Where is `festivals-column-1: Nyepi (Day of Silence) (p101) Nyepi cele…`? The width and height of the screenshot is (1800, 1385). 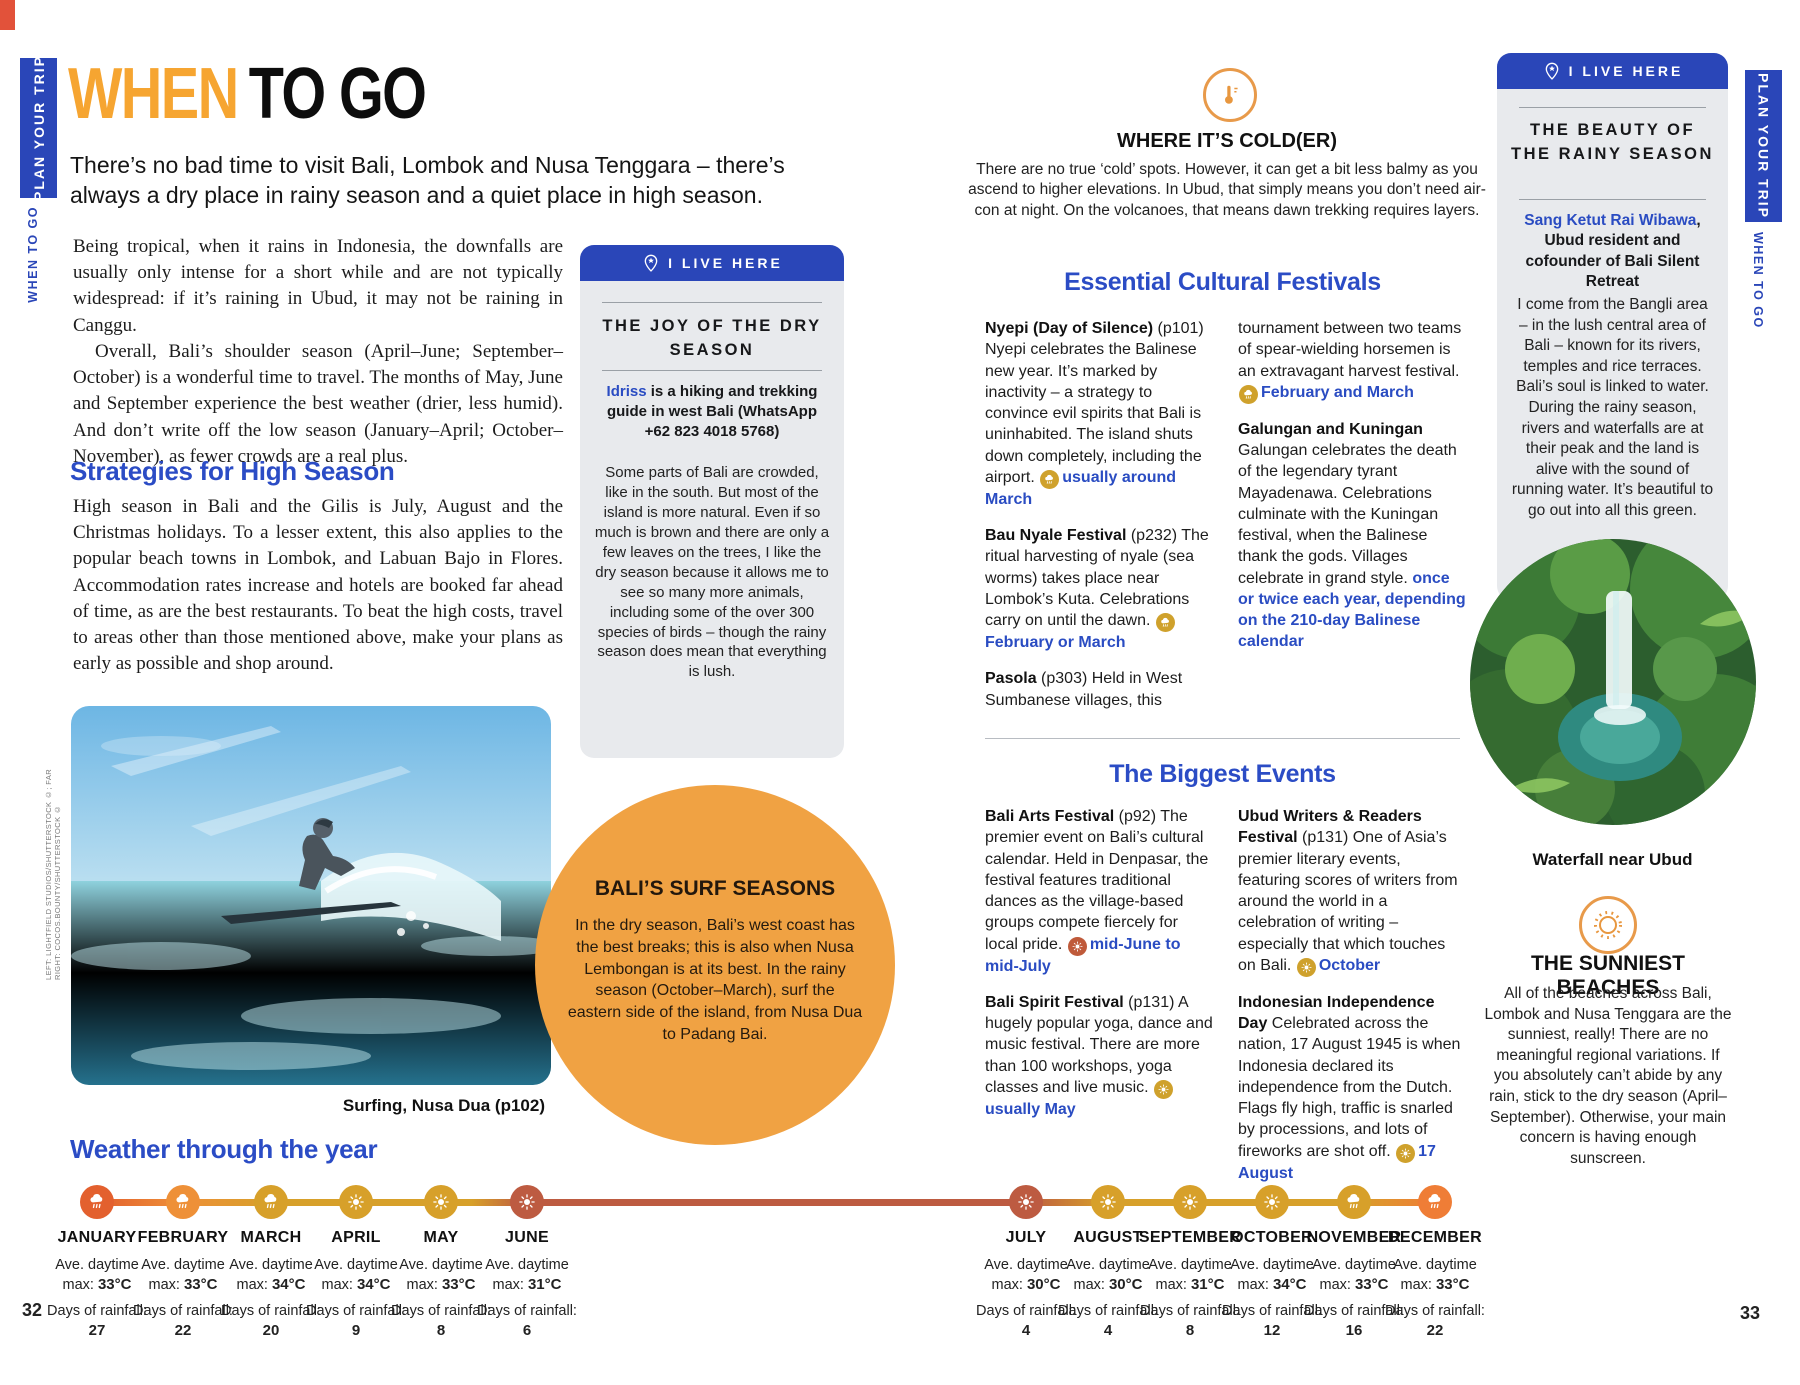
festivals-column-1: Nyepi (Day of Silence) (p101) Nyepi cele… is located at coordinates (1099, 522).